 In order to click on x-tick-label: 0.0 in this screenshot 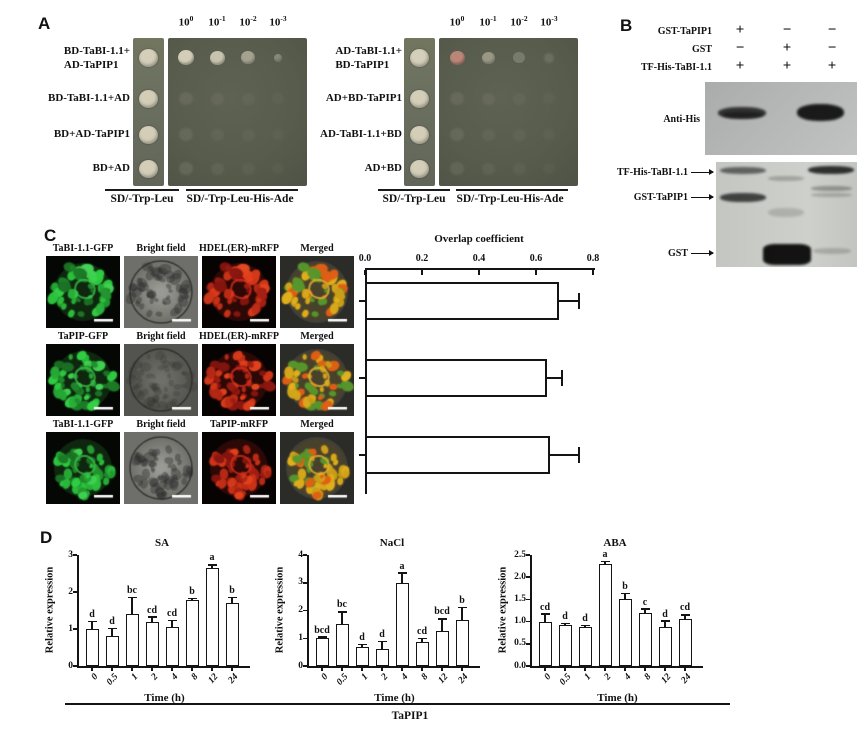, I will do `click(365, 258)`.